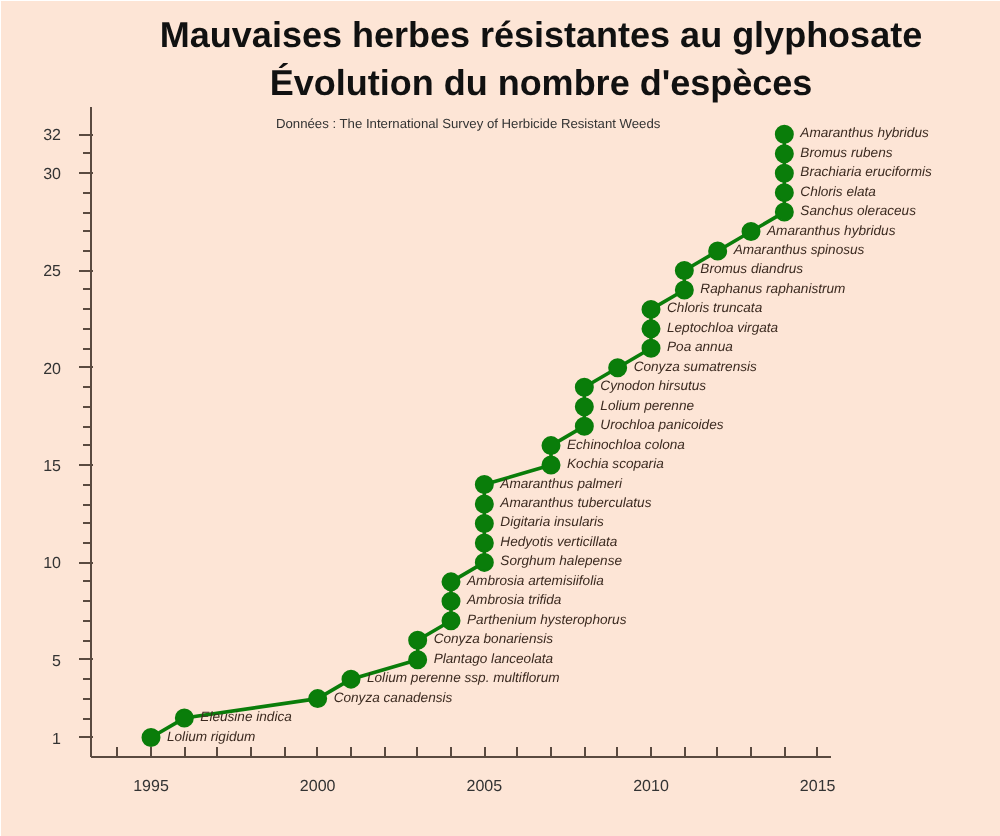  Describe the element at coordinates (53, 466) in the screenshot. I see `y-tick-label: 15` at that location.